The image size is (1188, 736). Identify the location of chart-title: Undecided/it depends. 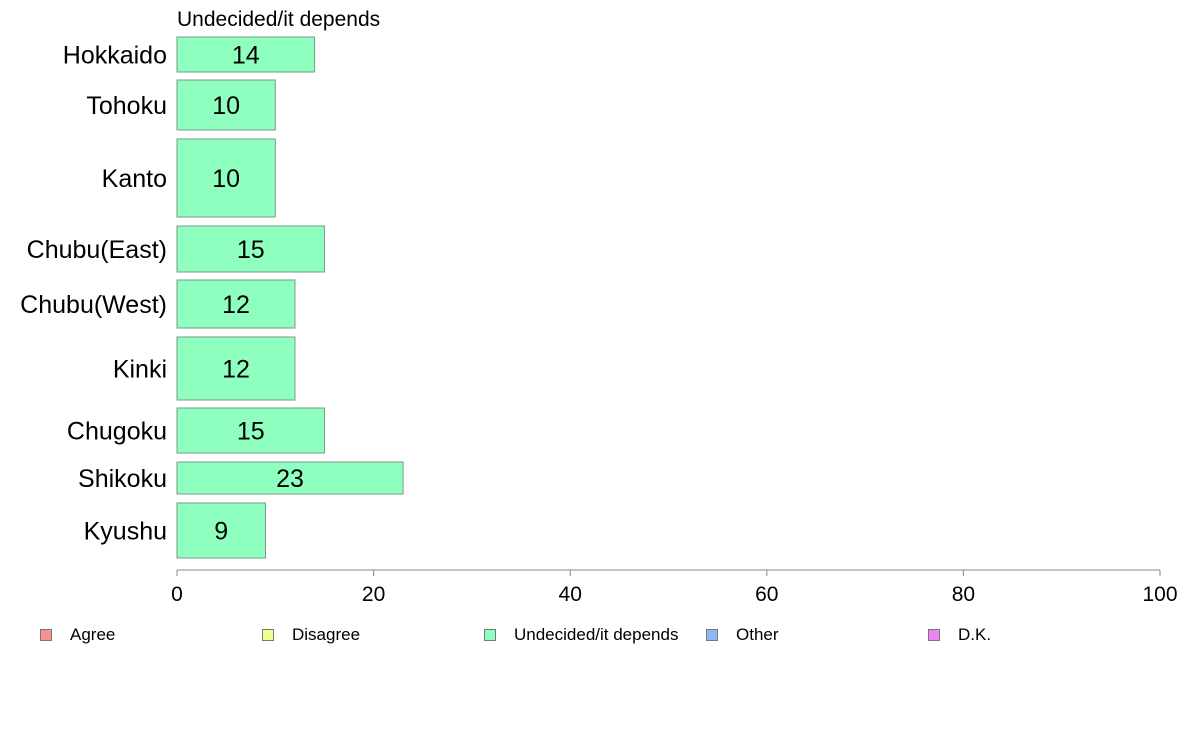
(278, 19).